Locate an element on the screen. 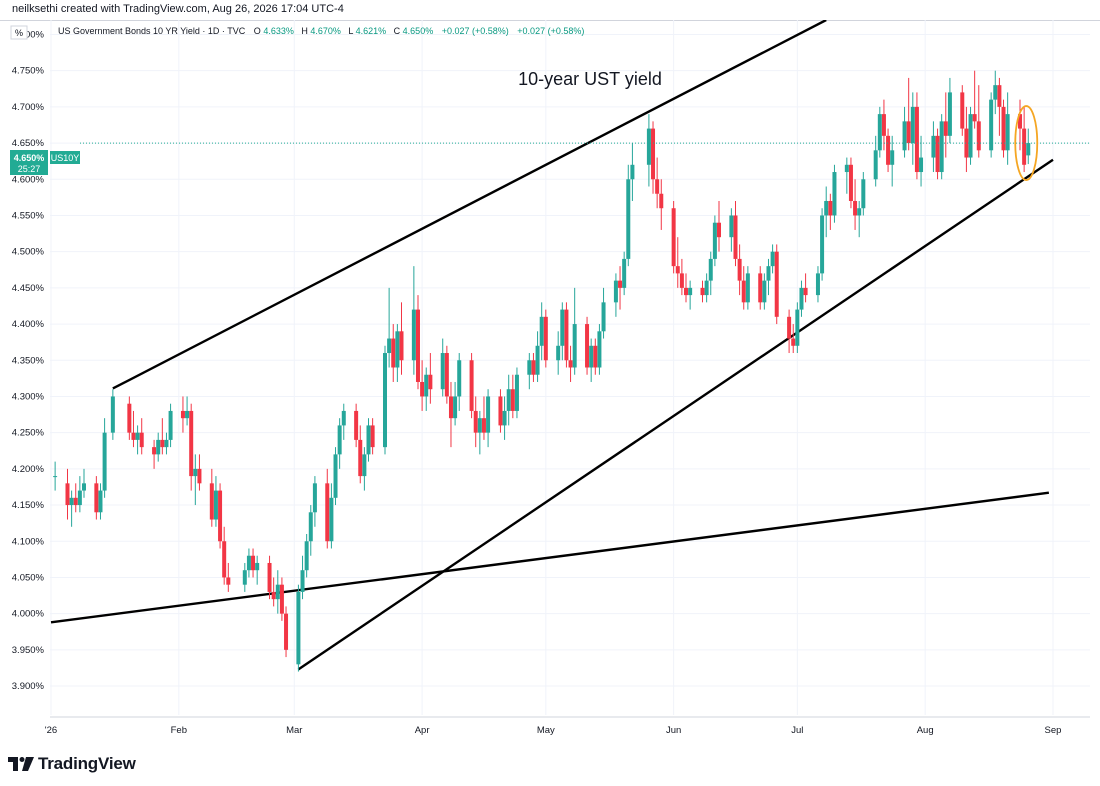 The height and width of the screenshot is (786, 1100). low-label: L is located at coordinates (350, 31).